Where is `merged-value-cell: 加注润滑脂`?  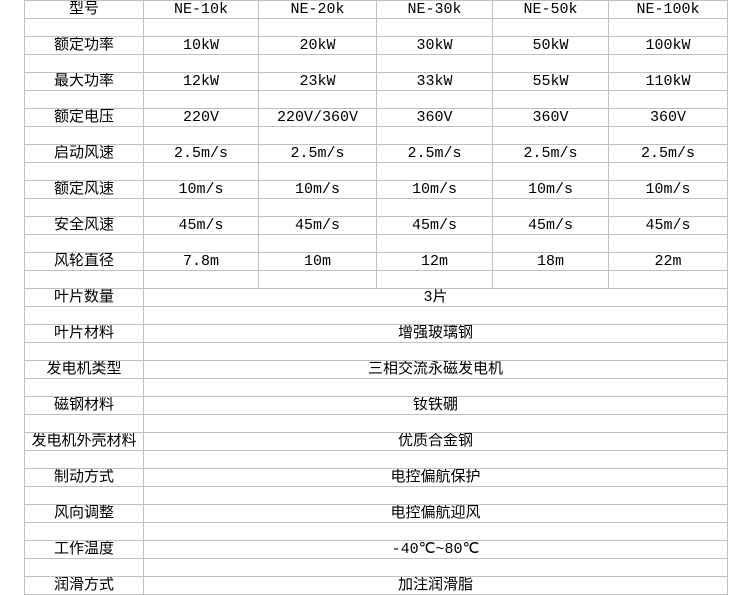
merged-value-cell: 加注润滑脂 is located at coordinates (435, 585).